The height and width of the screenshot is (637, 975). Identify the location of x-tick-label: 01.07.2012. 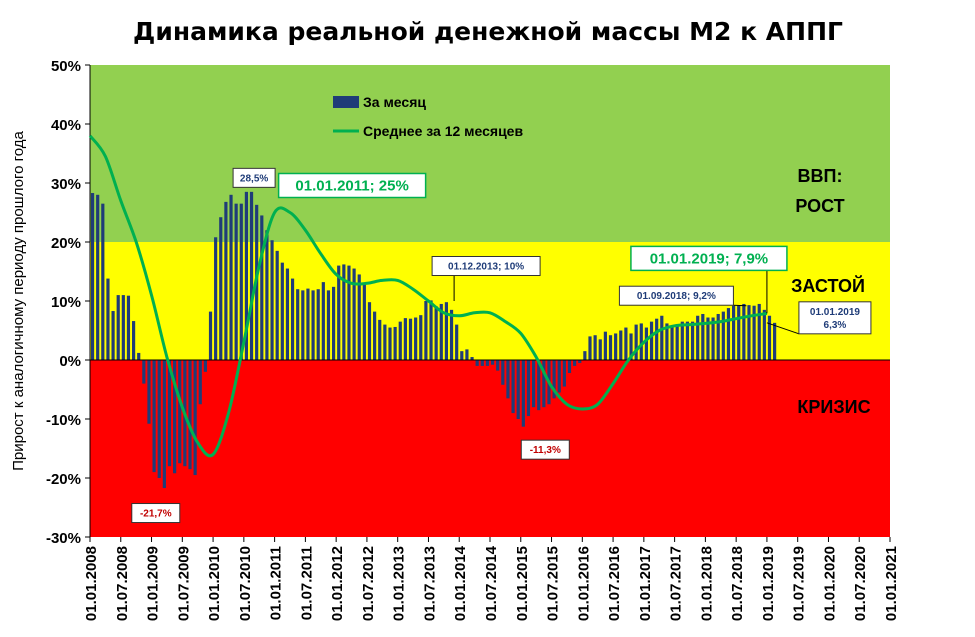
(368, 583).